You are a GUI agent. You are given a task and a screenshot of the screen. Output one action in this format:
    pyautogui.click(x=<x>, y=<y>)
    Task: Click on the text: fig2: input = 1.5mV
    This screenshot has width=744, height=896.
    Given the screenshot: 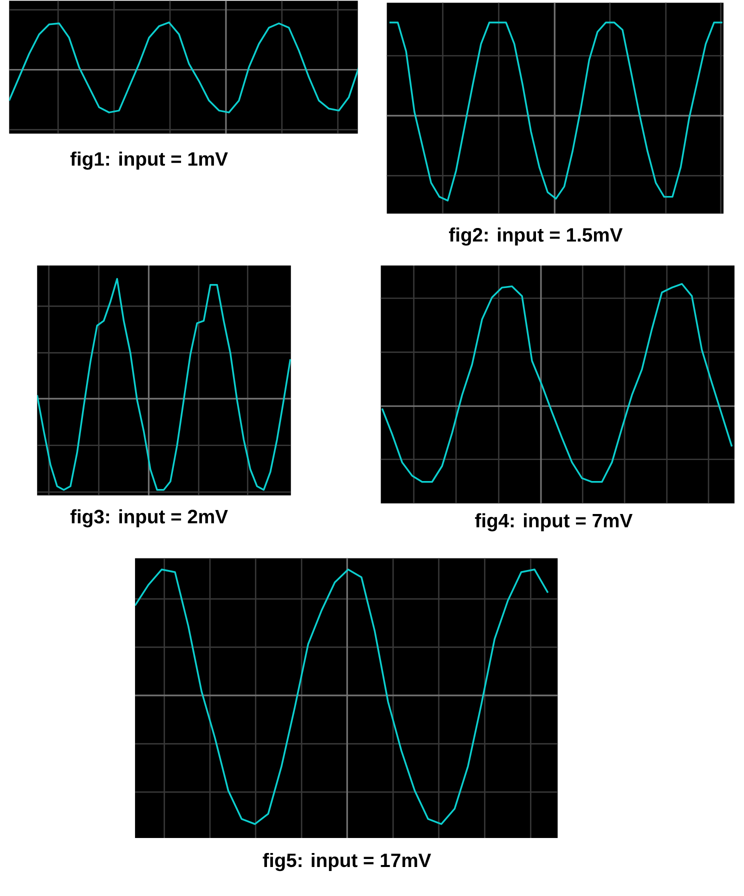 What is the action you would take?
    pyautogui.click(x=535, y=237)
    